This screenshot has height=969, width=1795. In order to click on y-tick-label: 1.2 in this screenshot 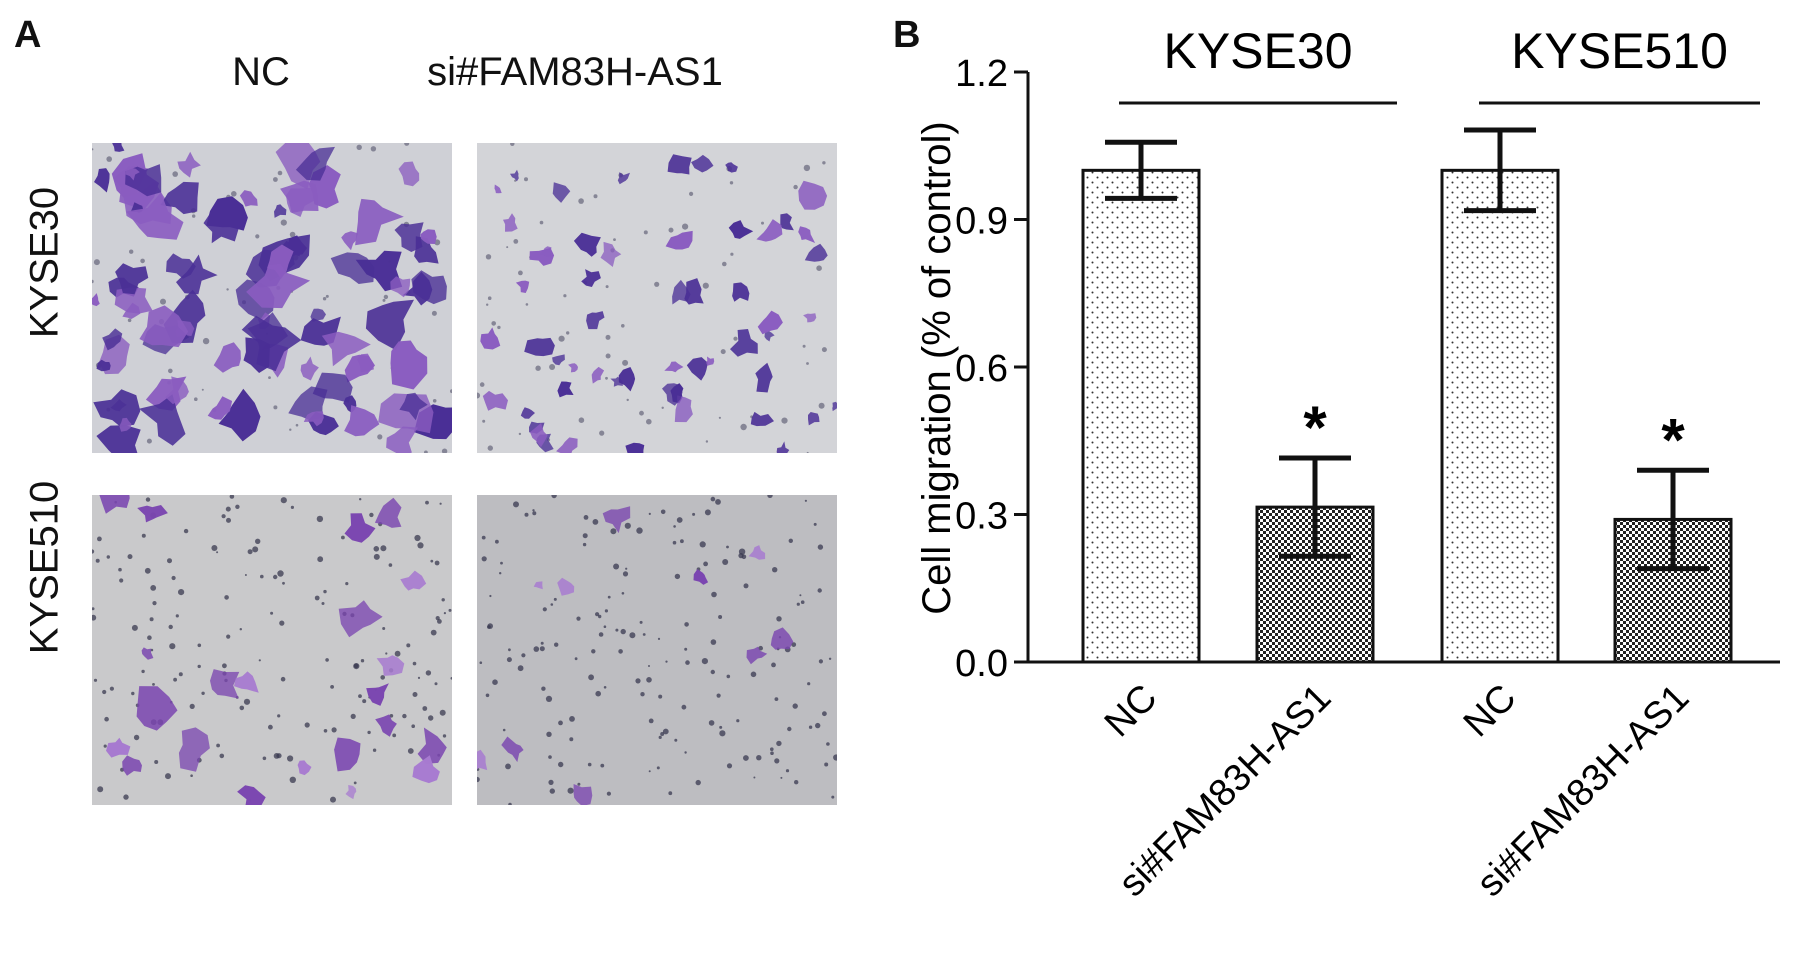, I will do `click(981, 74)`.